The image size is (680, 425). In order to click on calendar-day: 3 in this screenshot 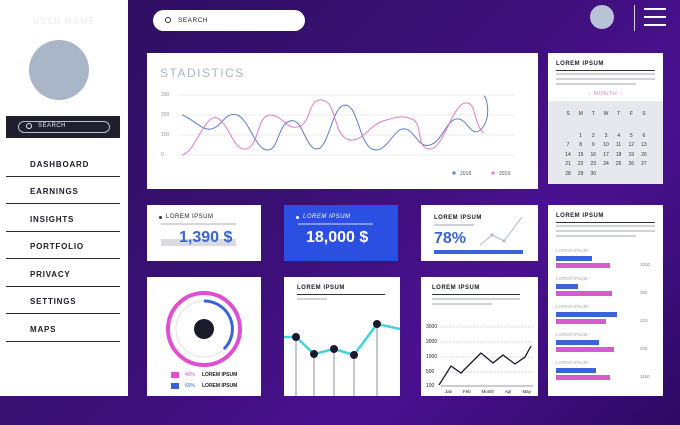, I will do `click(606, 135)`.